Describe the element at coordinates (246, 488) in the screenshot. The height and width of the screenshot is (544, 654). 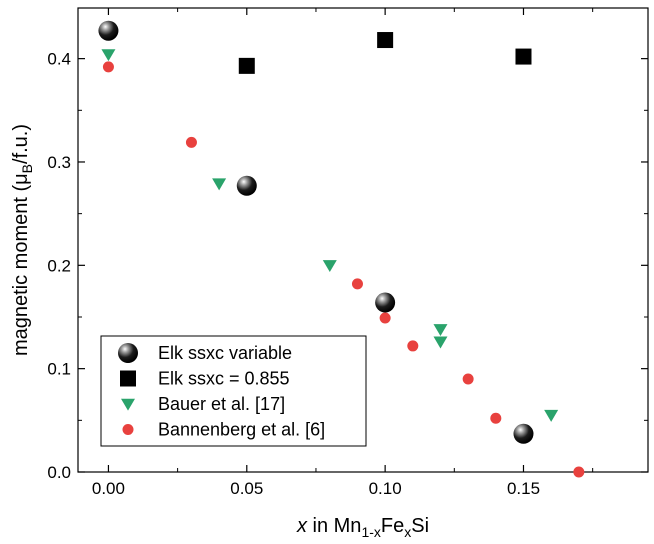
I see `x-tick-label: 0.05` at that location.